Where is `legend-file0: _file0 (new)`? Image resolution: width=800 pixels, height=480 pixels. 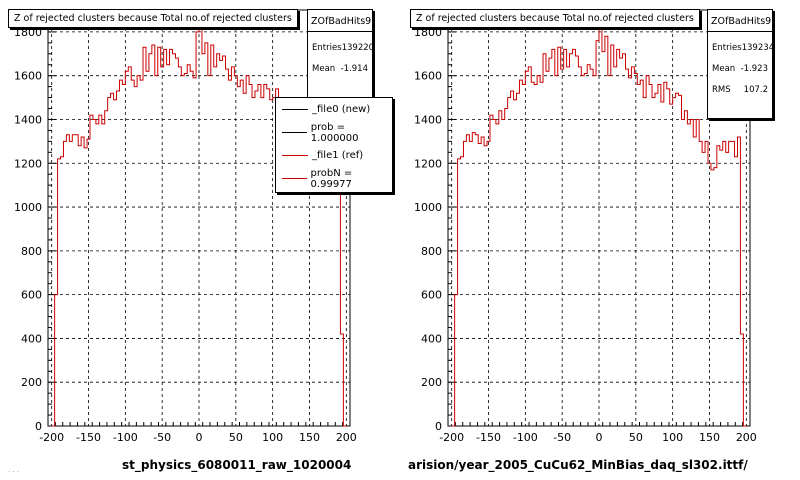
legend-file0: _file0 (new) is located at coordinates (341, 109).